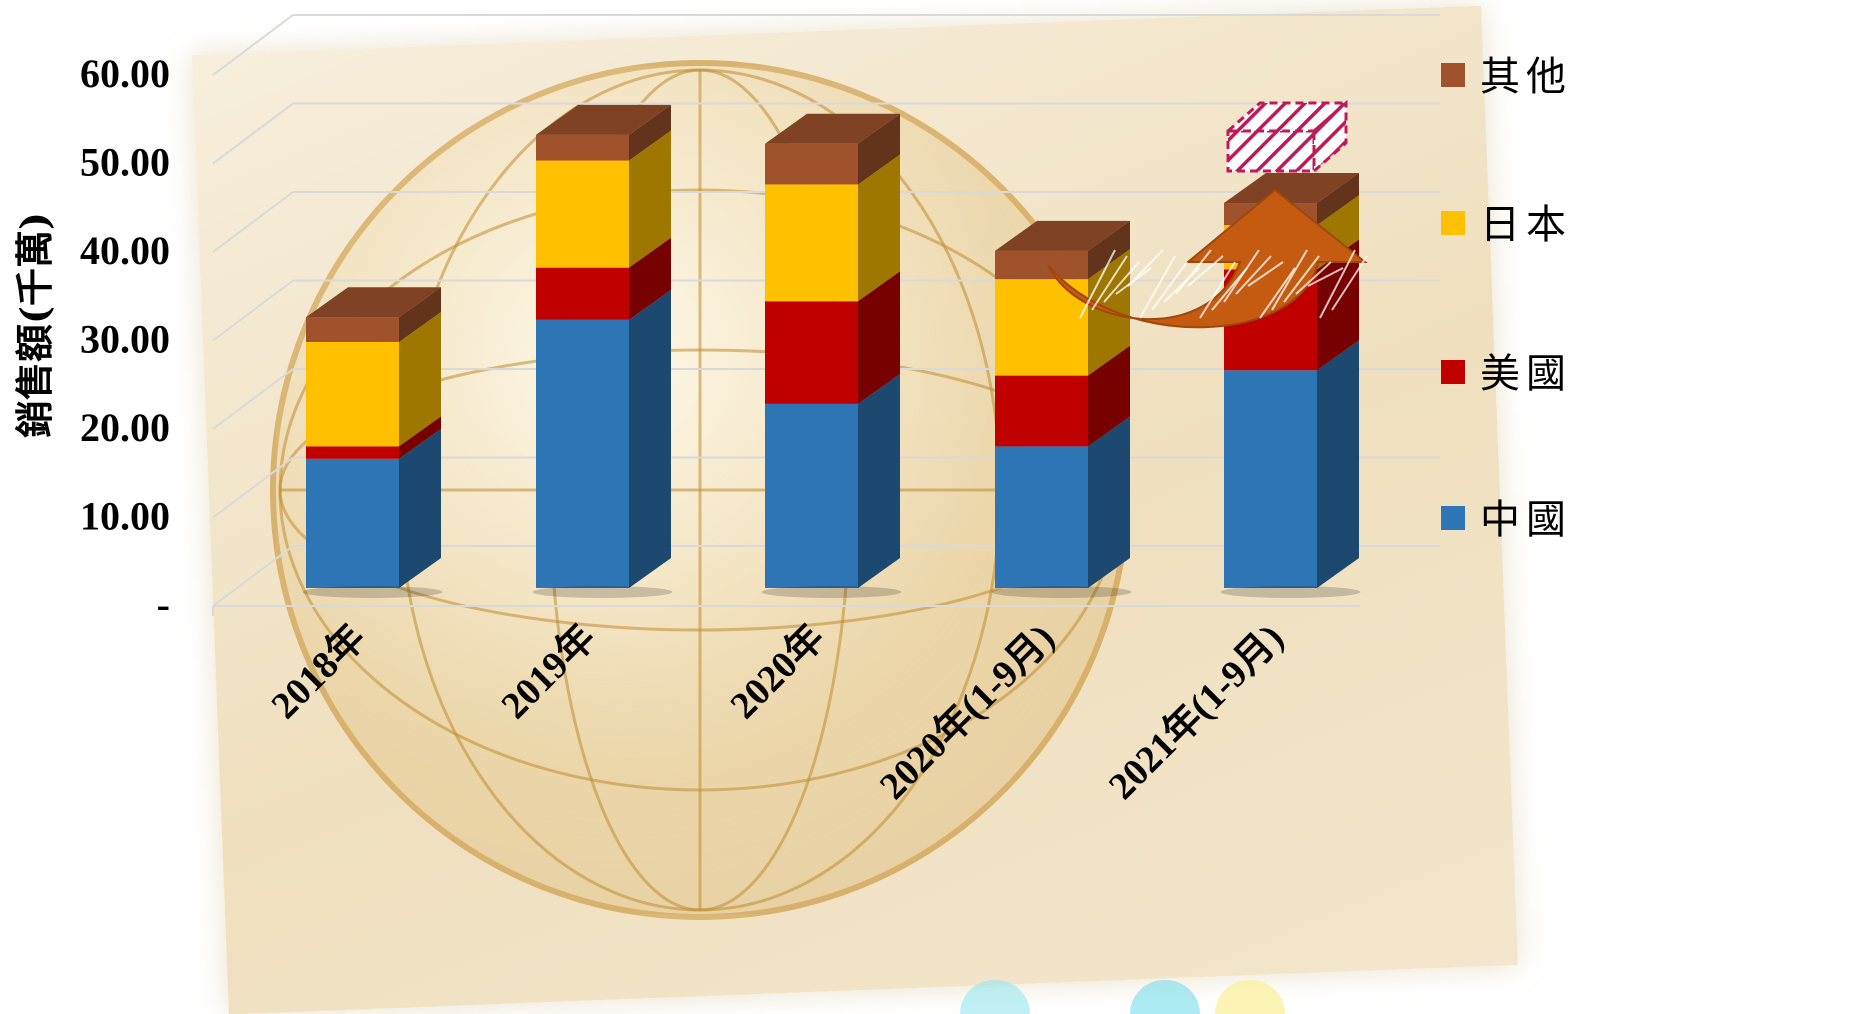 This screenshot has height=1014, width=1860. I want to click on x-category-label: 2018年, so click(319, 672).